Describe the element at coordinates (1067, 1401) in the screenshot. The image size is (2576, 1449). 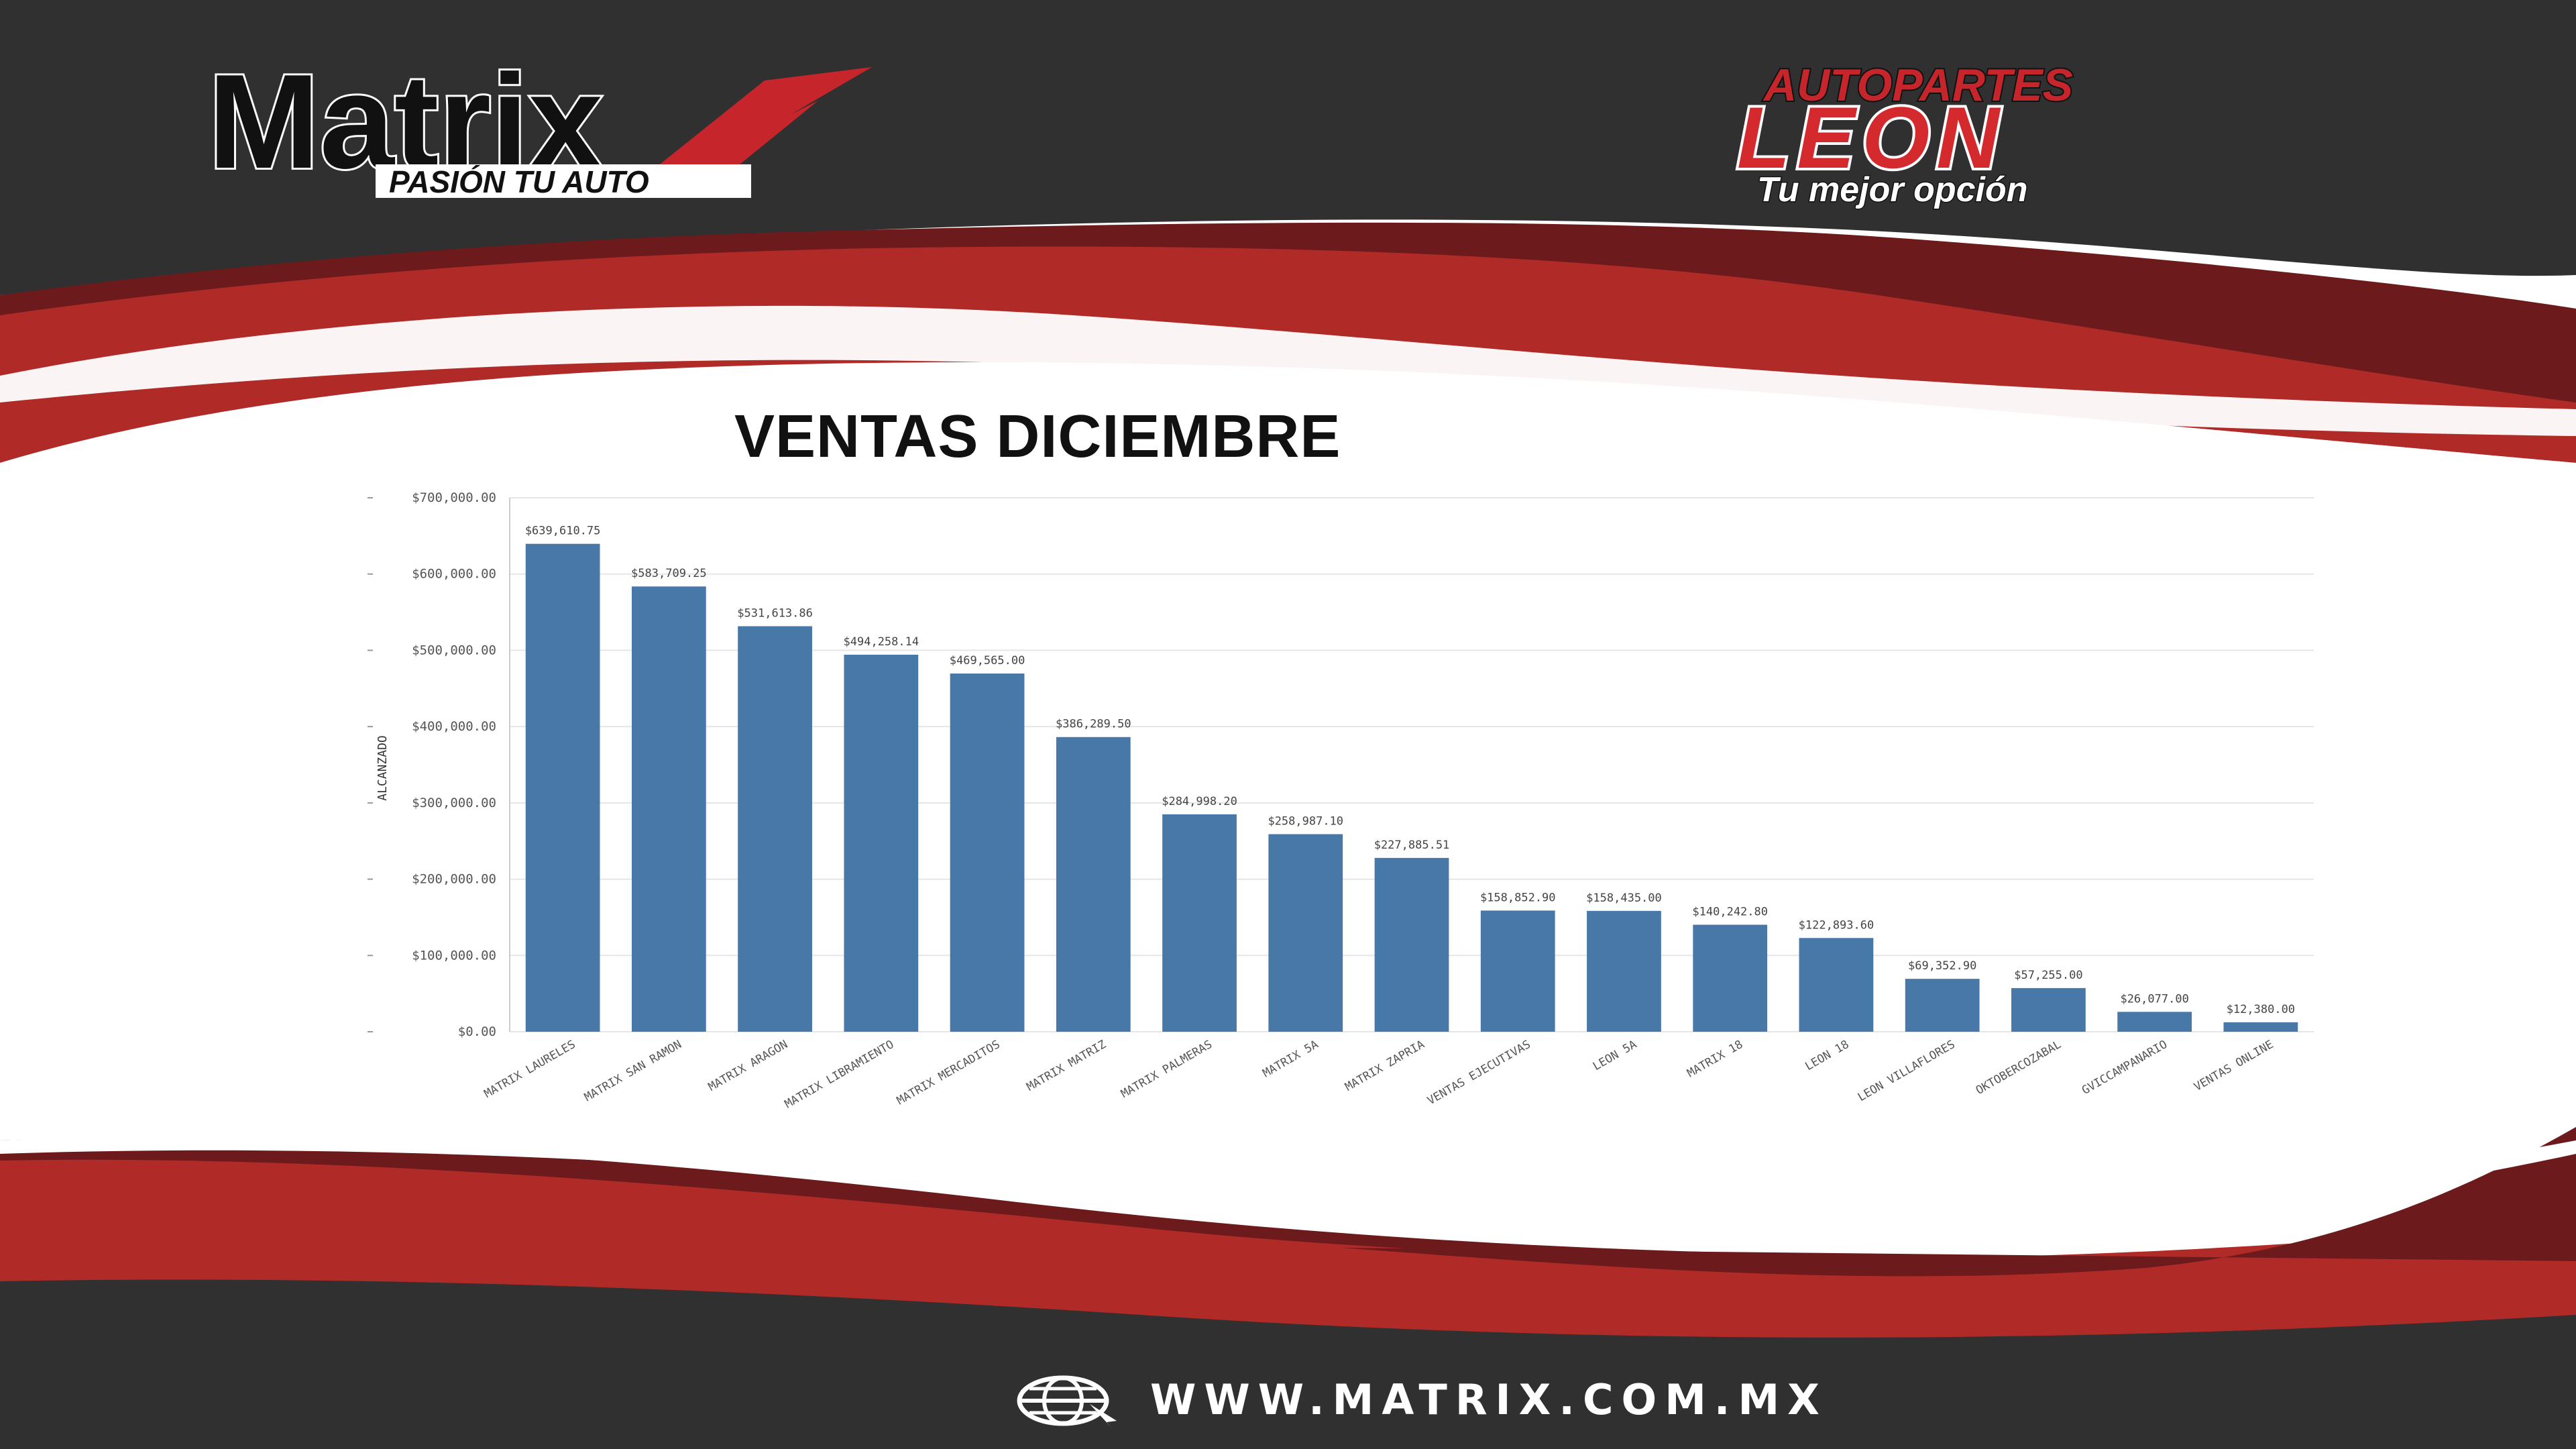
I see `globe-icon` at that location.